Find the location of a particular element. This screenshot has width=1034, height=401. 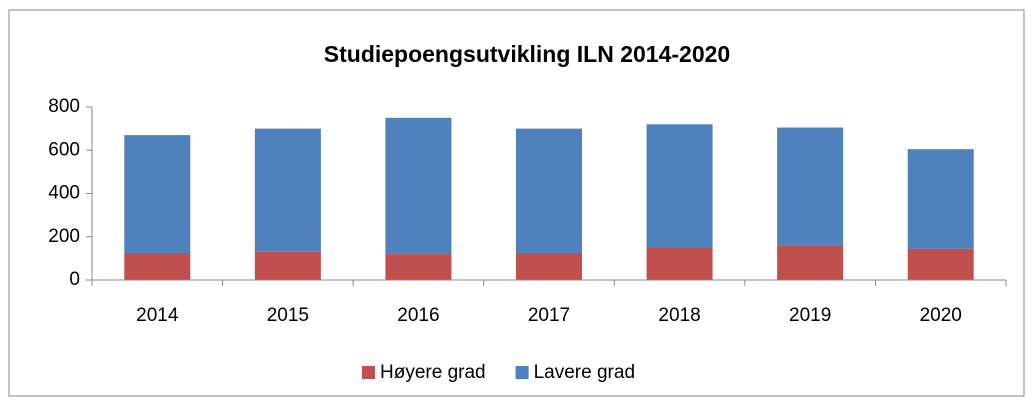

y-tick-label: 200 is located at coordinates (64, 236).